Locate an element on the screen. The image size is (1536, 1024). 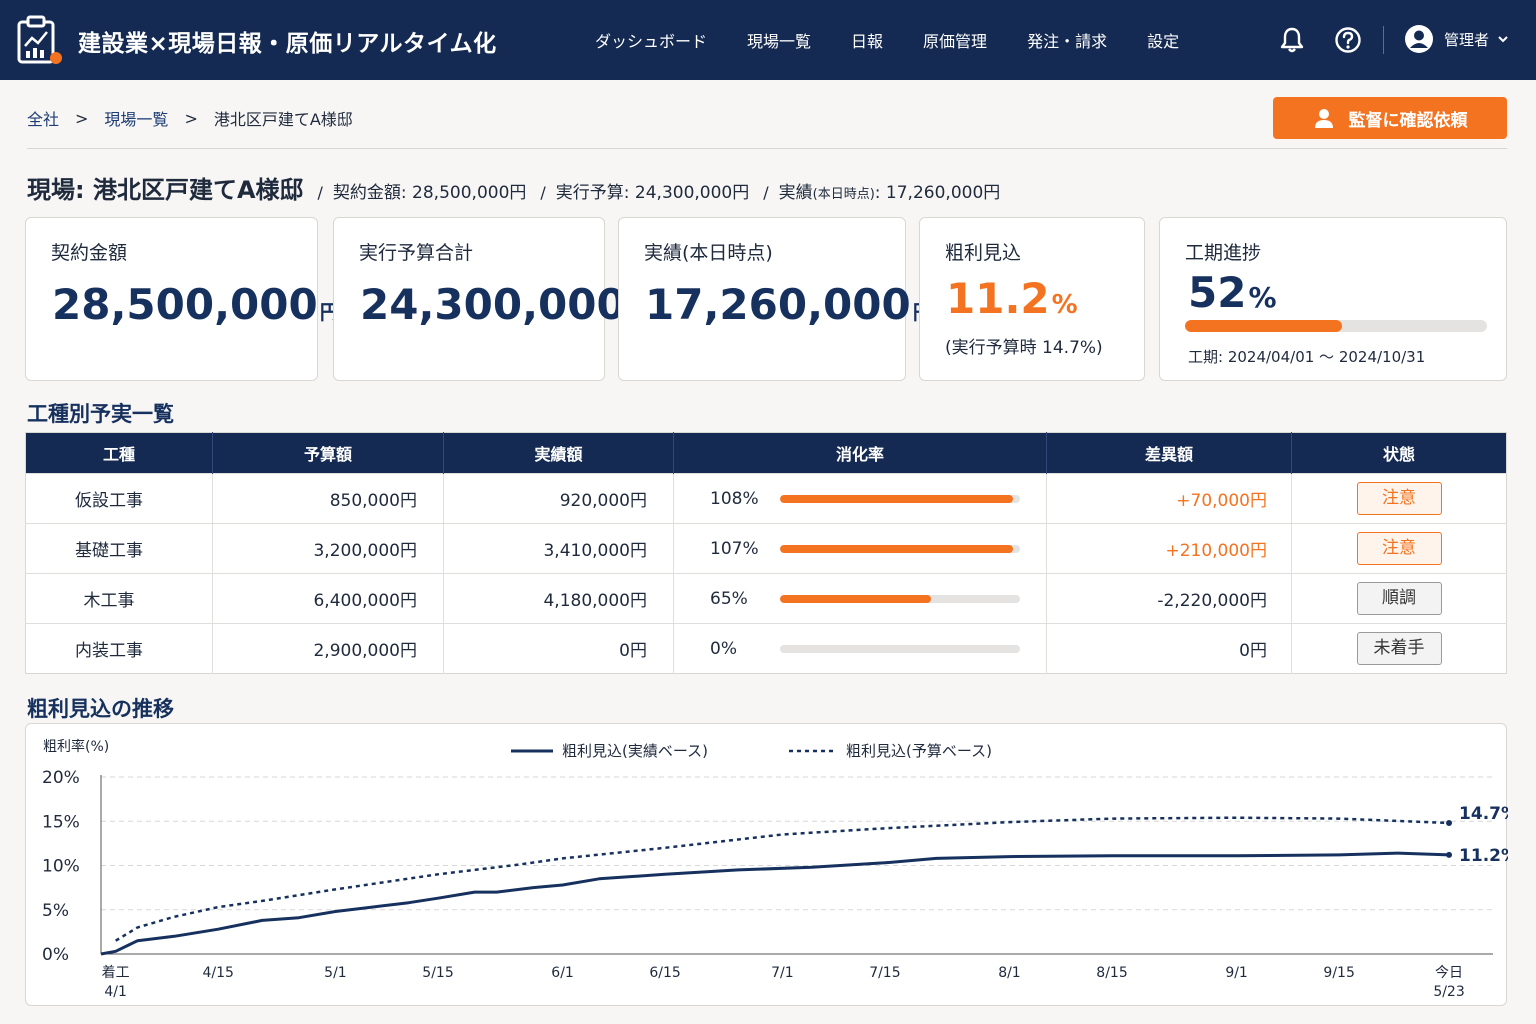
schedule-period: 工期: 2024/04/01 〜 2024/10/31 is located at coordinates (1307, 357).